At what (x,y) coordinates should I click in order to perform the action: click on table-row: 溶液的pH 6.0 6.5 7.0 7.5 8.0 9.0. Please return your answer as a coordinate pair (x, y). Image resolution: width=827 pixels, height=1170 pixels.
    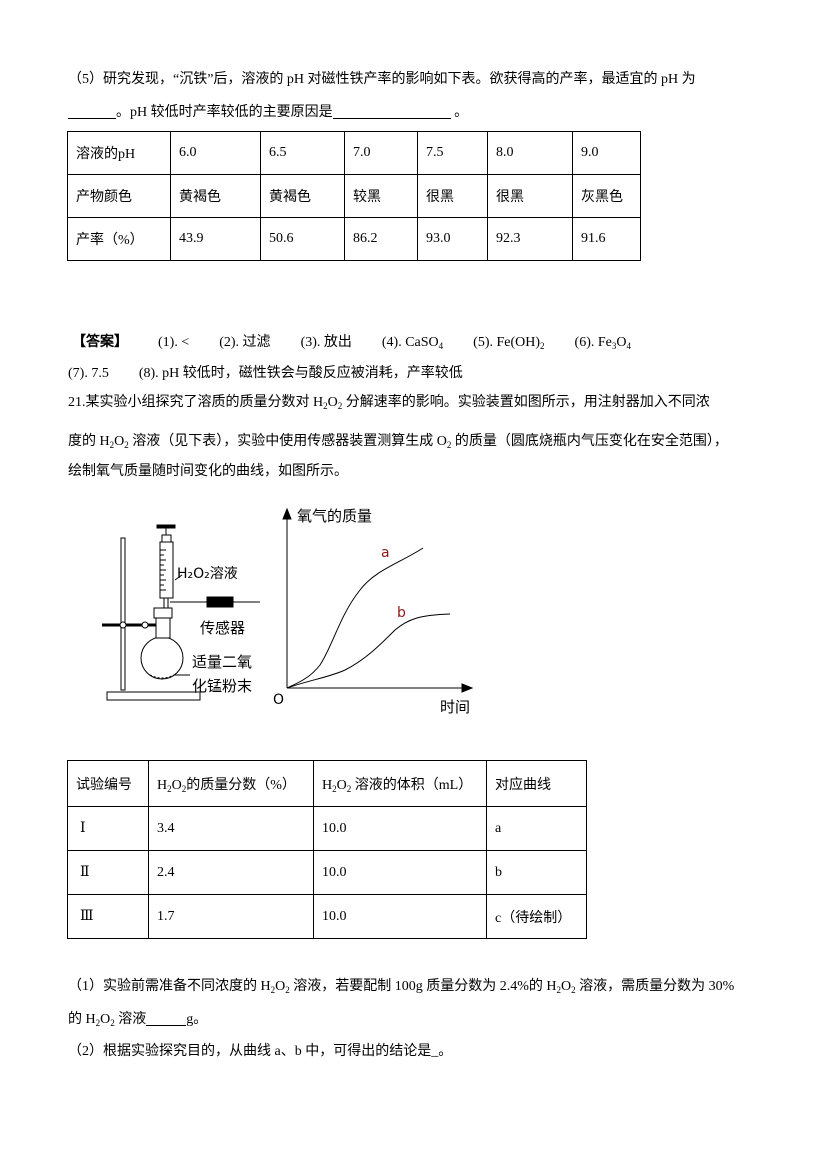
    Looking at the image, I should click on (354, 153).